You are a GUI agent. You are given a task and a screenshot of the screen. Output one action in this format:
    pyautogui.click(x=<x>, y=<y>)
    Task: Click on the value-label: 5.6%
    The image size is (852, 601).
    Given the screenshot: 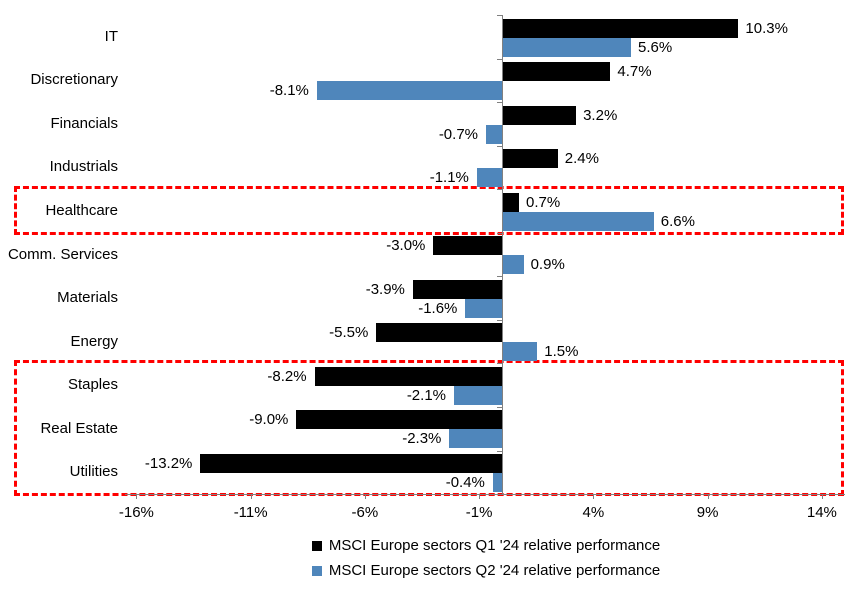 What is the action you would take?
    pyautogui.click(x=655, y=47)
    